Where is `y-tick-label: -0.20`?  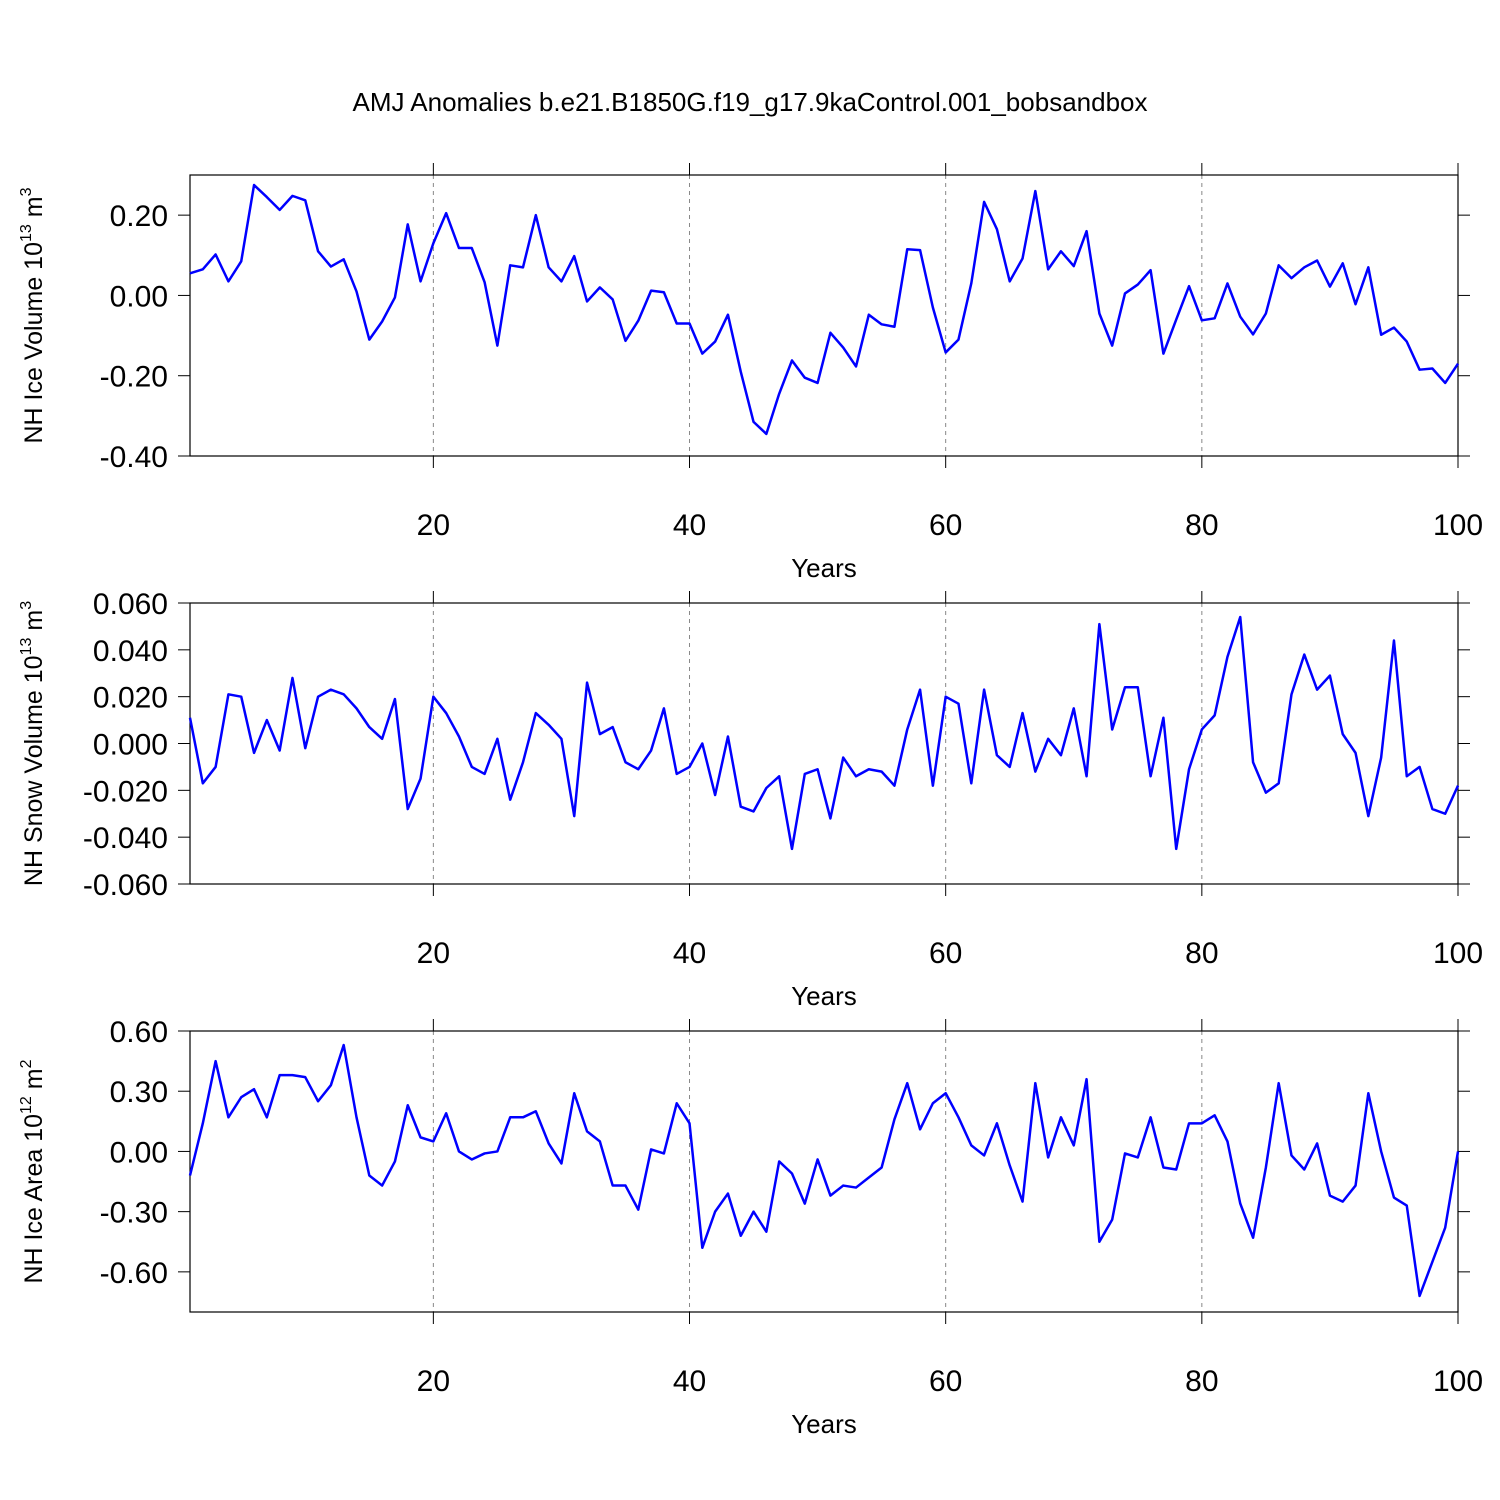 y-tick-label: -0.20 is located at coordinates (134, 377).